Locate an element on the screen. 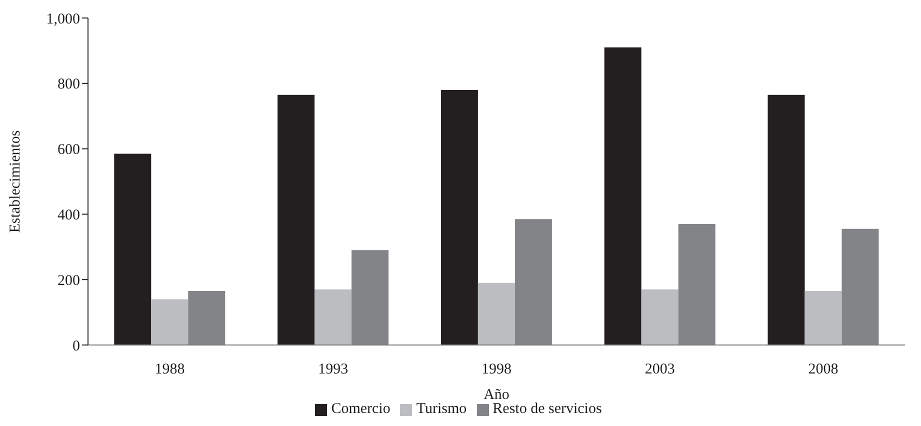 The width and height of the screenshot is (921, 426). x-tick-label: 1988 is located at coordinates (169, 370).